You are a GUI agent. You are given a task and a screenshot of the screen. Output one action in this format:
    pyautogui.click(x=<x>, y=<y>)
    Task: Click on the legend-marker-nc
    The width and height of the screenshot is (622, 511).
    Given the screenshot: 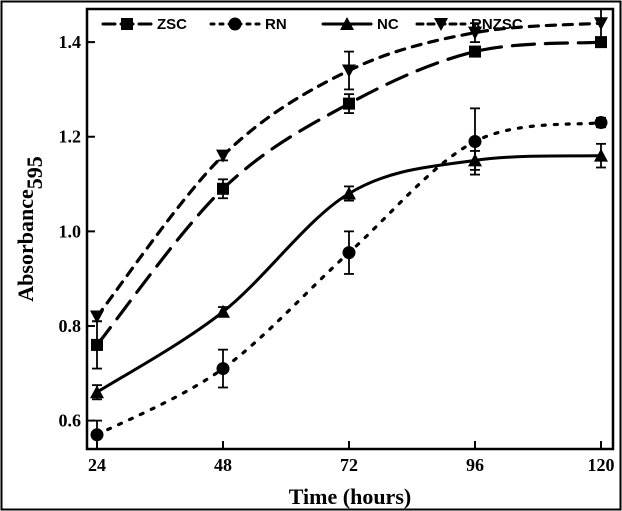 What is the action you would take?
    pyautogui.click(x=347, y=23)
    